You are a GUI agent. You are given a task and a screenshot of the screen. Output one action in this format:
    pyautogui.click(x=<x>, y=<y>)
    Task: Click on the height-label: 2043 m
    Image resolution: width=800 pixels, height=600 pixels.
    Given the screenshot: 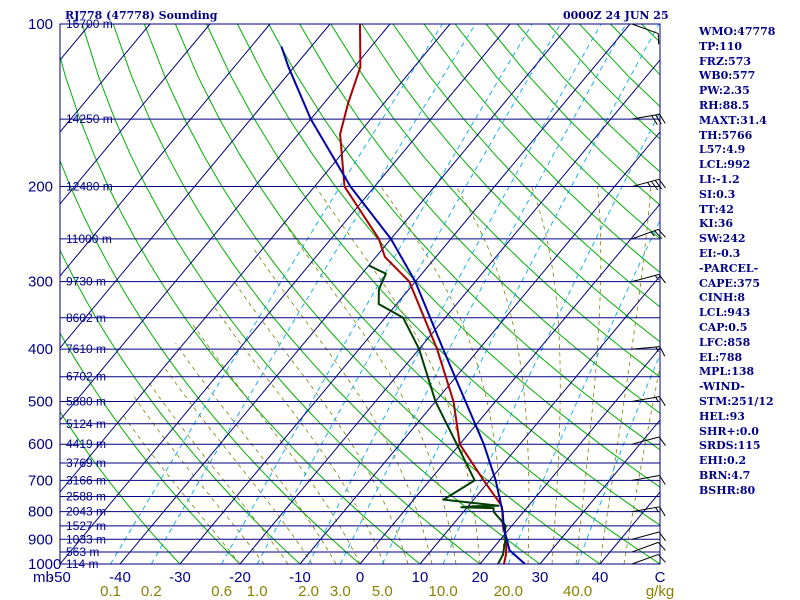 What is the action you would take?
    pyautogui.click(x=86, y=512)
    